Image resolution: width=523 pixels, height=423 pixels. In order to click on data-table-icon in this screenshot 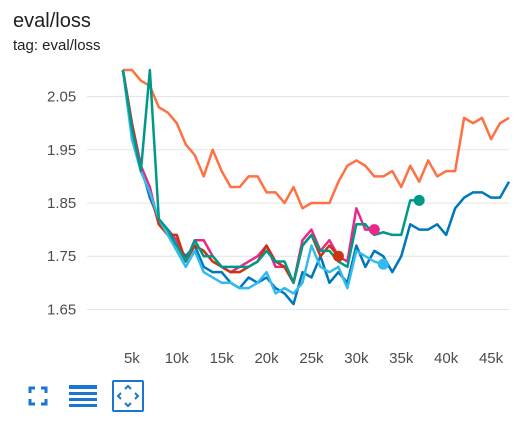, I will do `click(83, 396)`.